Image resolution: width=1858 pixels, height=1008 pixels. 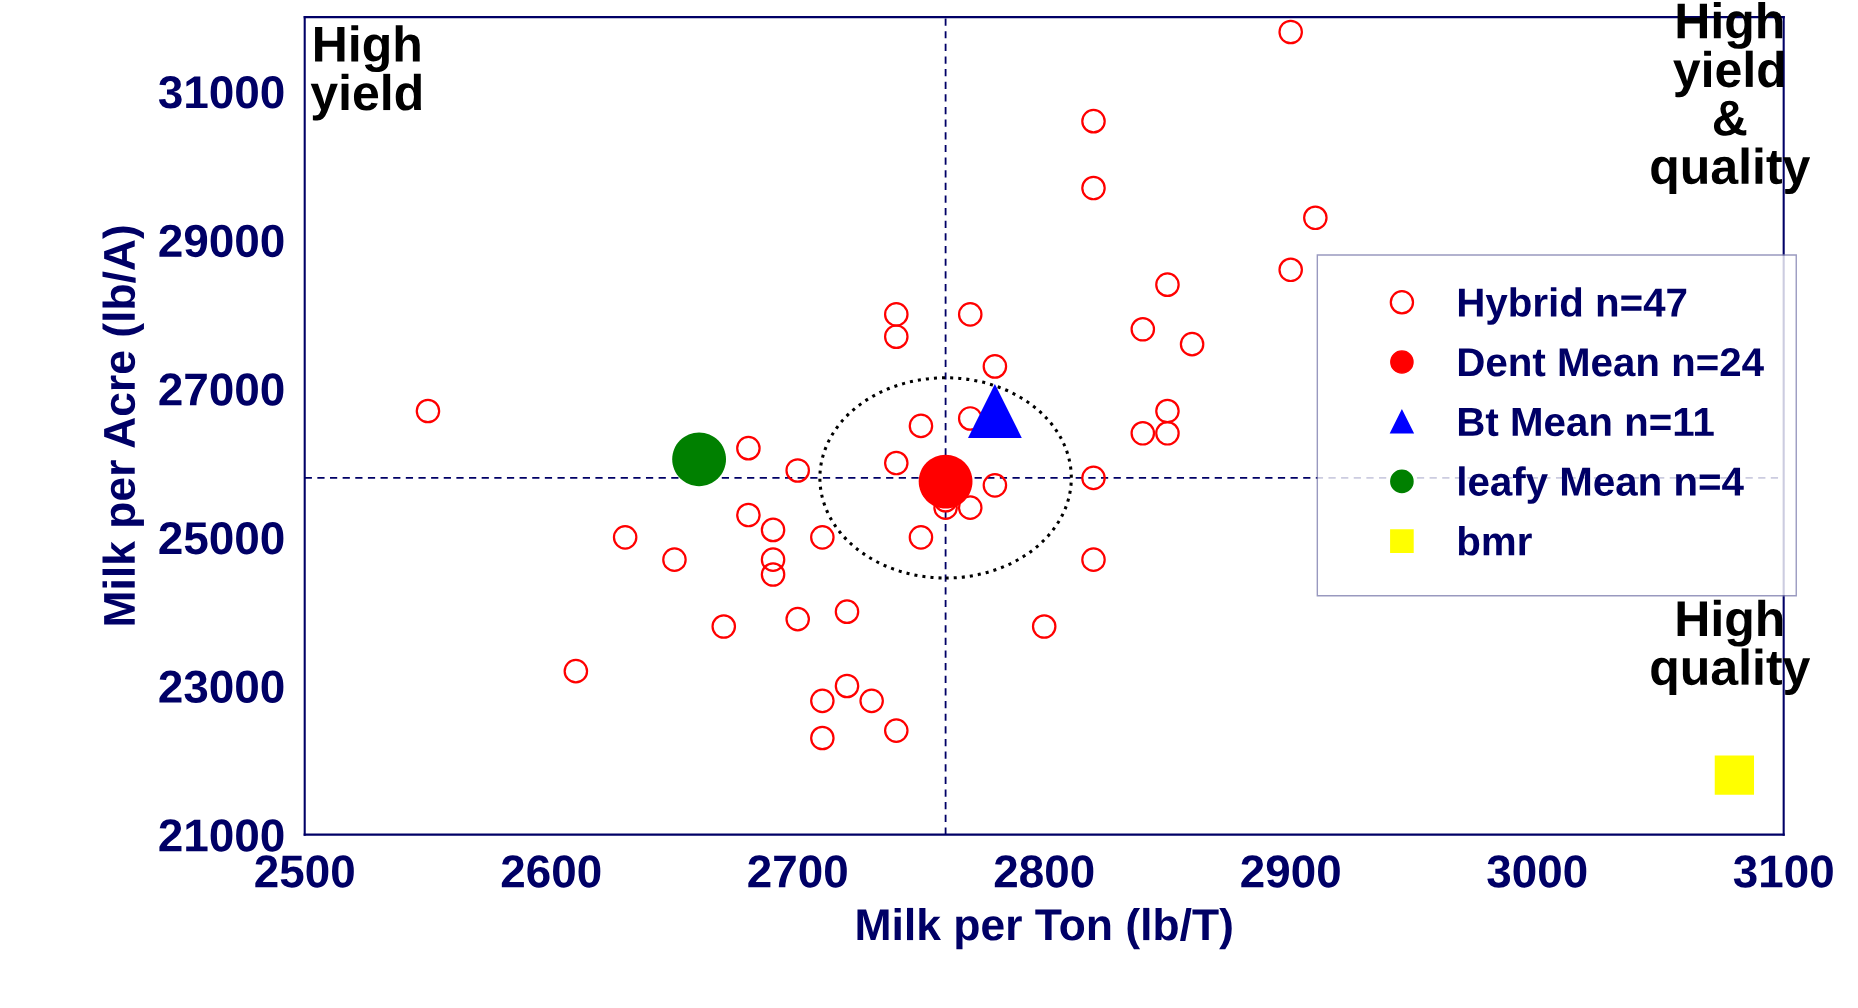 What do you see at coordinates (1044, 871) in the screenshot?
I see `x-tick-label: 2800` at bounding box center [1044, 871].